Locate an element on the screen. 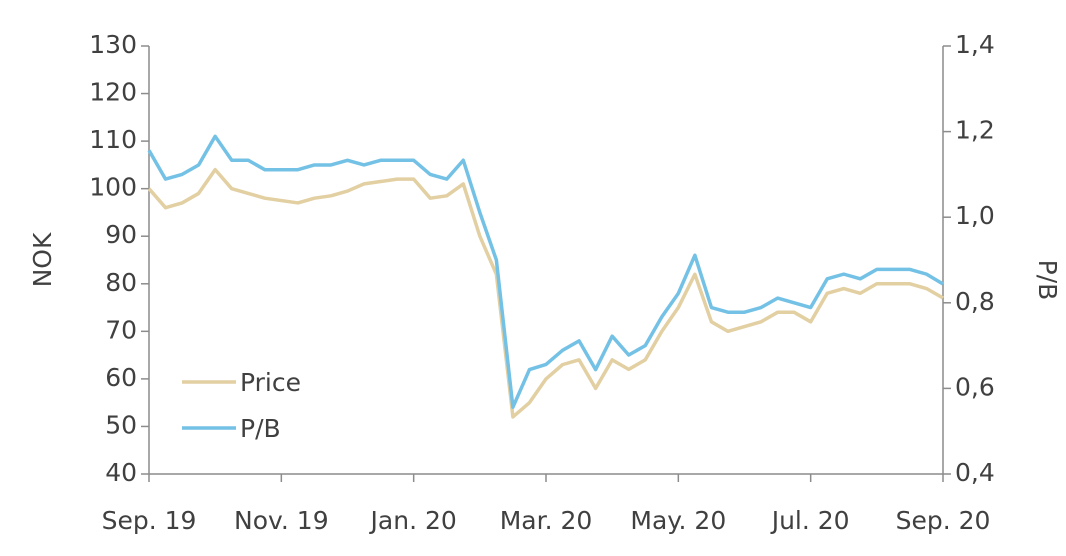 The width and height of the screenshot is (1066, 556). y-axis-label: NOK is located at coordinates (42, 259).